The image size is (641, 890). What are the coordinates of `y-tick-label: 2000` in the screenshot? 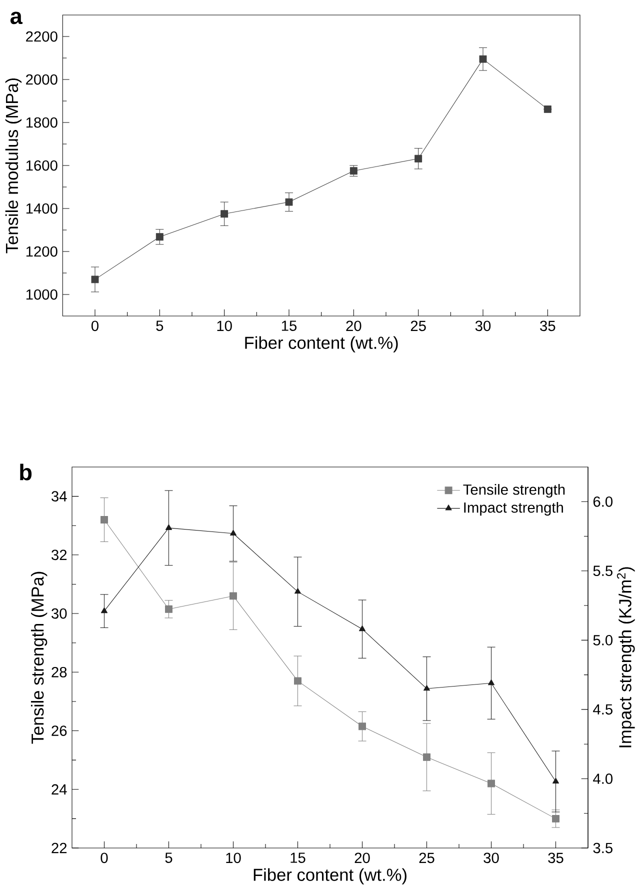 It's located at (42, 79).